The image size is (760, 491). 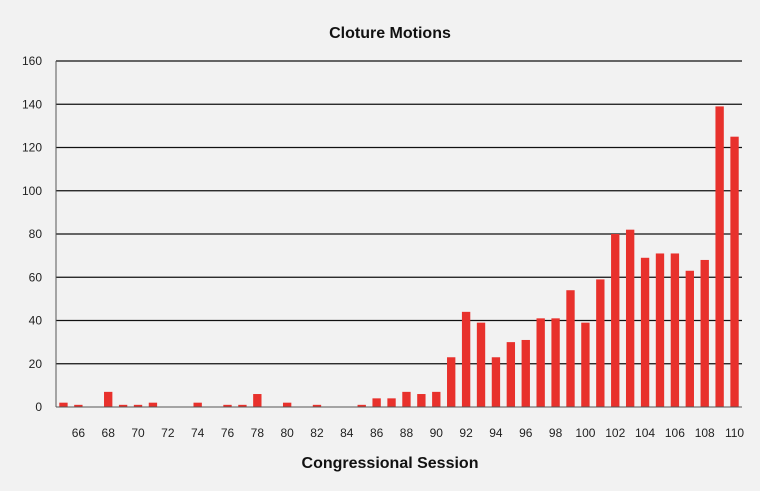 I want to click on y-tick-label: 20, so click(x=36, y=364).